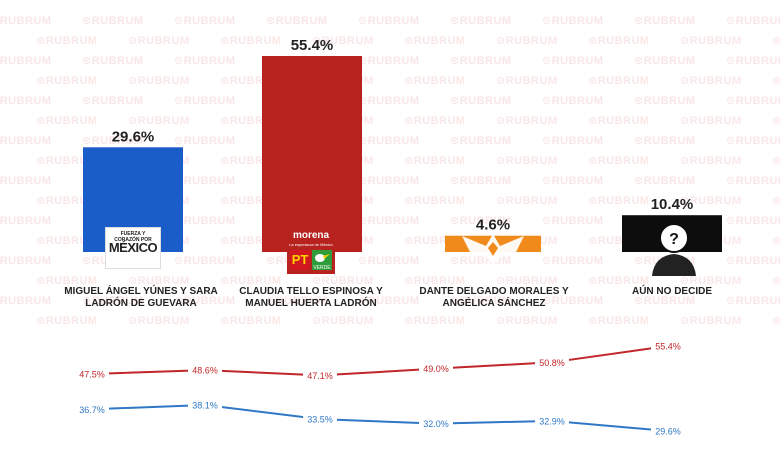 The image size is (780, 470). Describe the element at coordinates (312, 45) in the screenshot. I see `bar-value-label: 55.4%` at that location.